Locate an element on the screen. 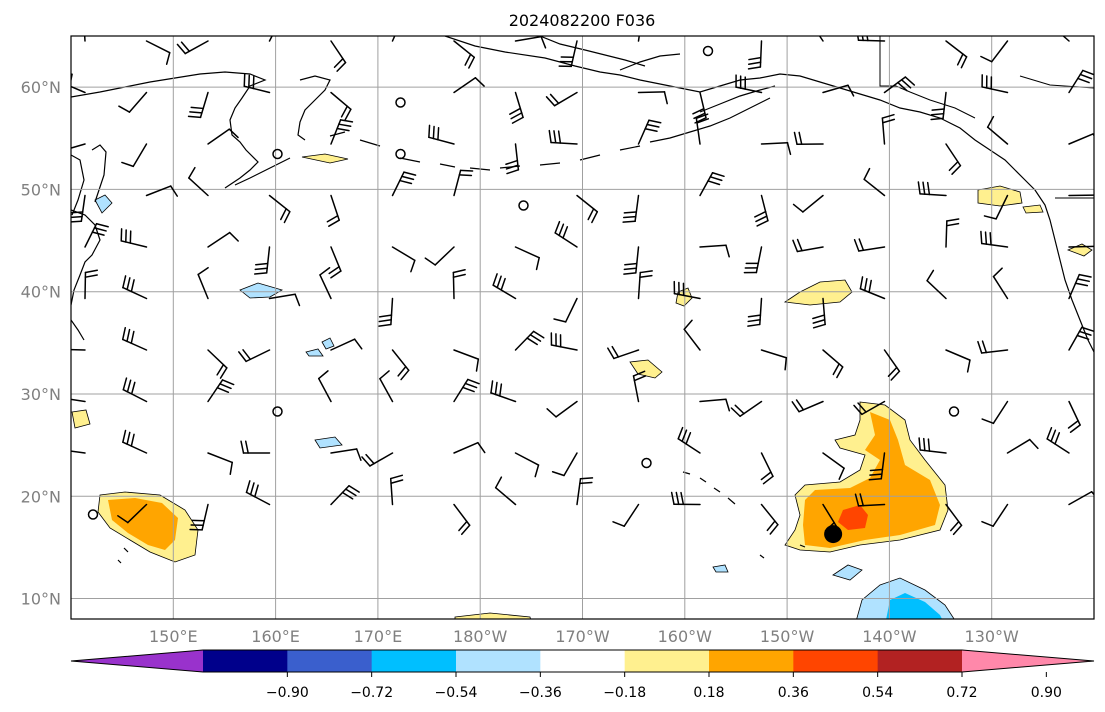 This screenshot has width=1105, height=712. anomaly-region-se-inner is located at coordinates (914, 606).